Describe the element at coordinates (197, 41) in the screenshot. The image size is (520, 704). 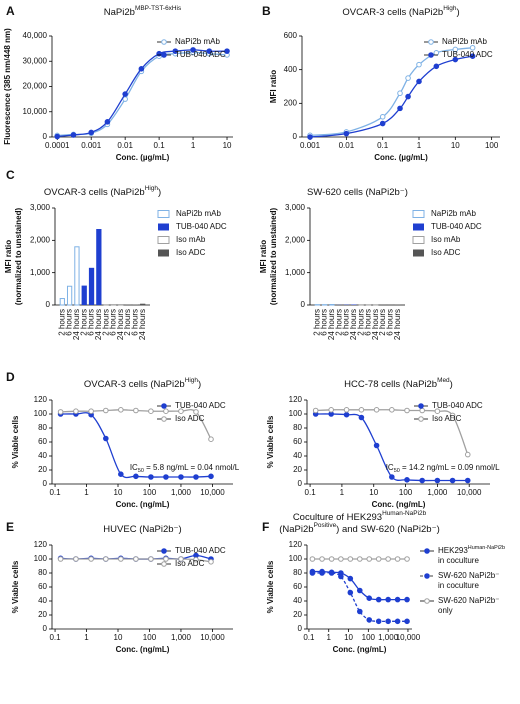
I see `legend-label: NaPi2b mAb` at that location.